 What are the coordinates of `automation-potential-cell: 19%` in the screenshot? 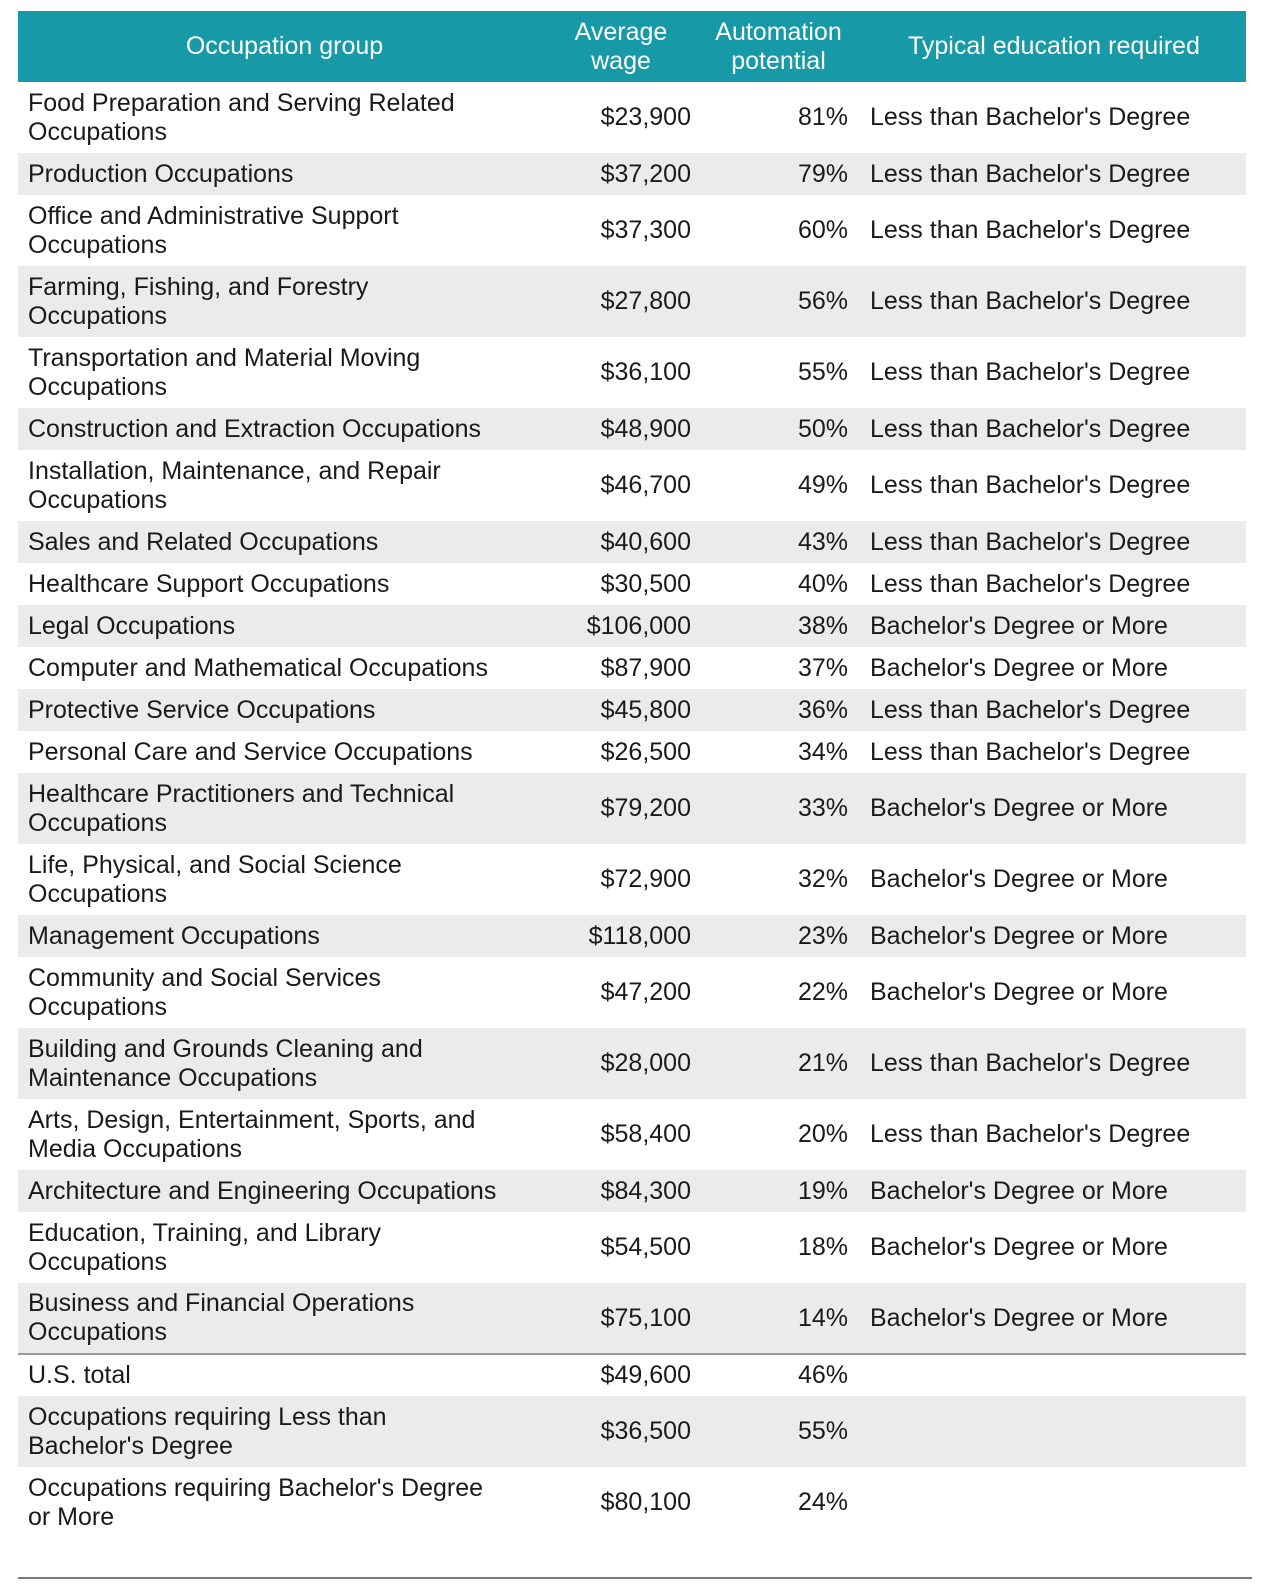 It's located at (822, 1190).